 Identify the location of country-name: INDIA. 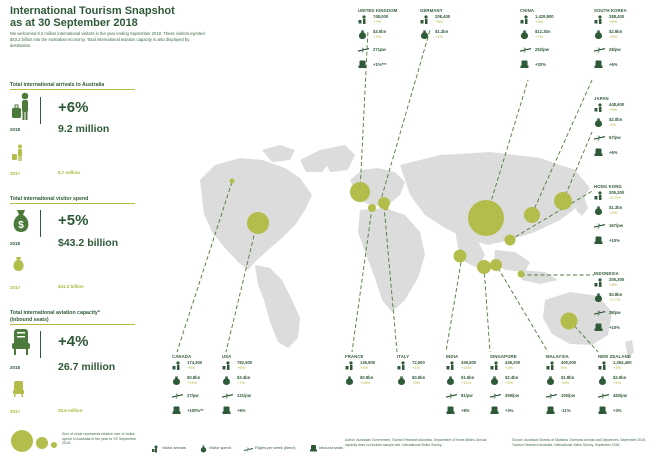
(452, 356).